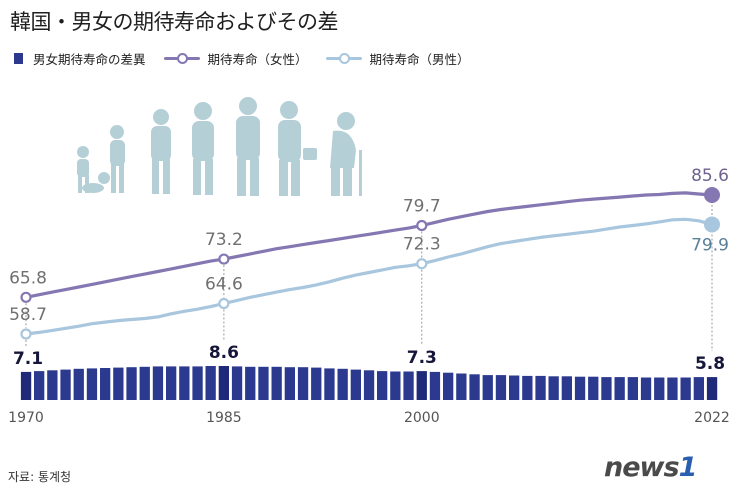  What do you see at coordinates (197, 383) in the screenshot?
I see `bar-gap-1983` at bounding box center [197, 383].